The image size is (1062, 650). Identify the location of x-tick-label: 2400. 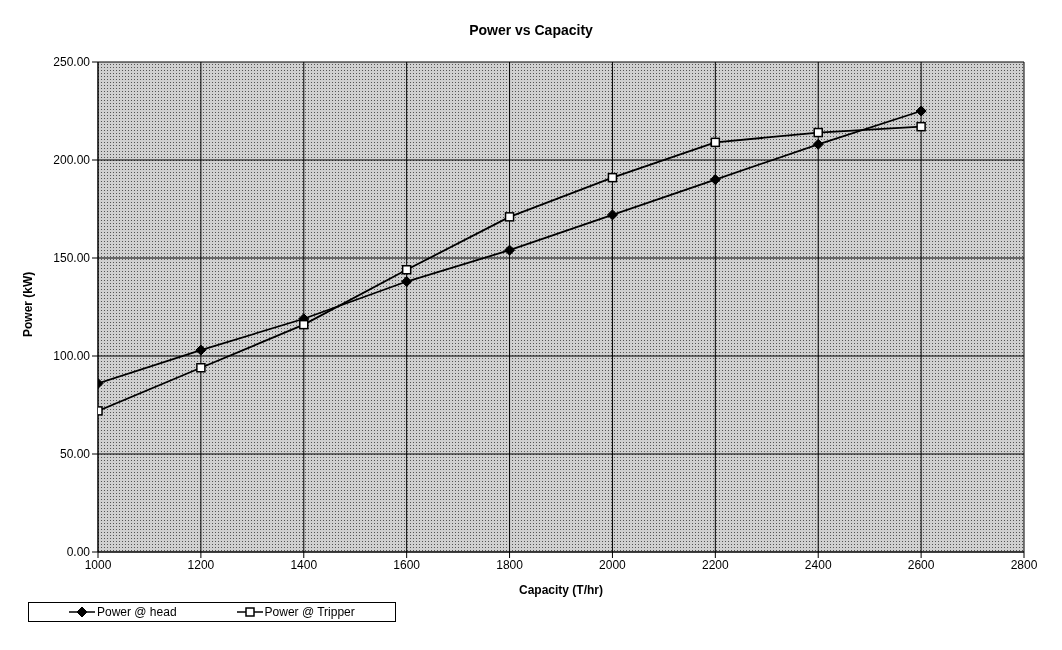
(818, 564).